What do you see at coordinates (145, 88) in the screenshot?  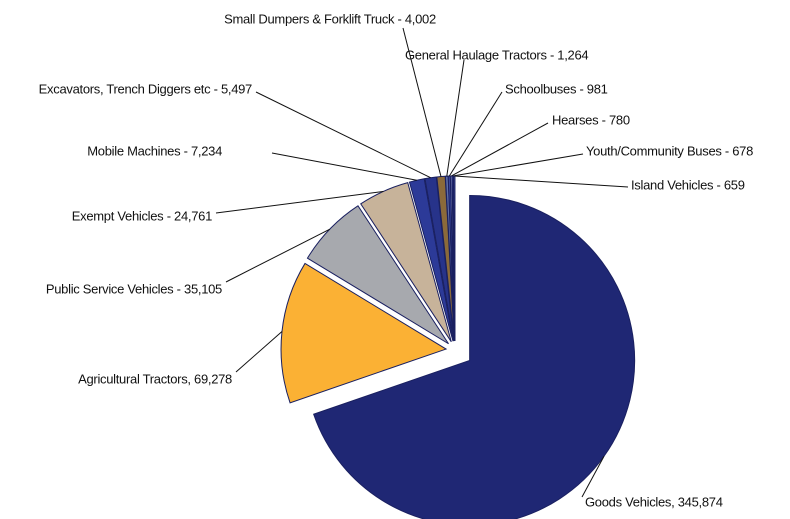 I see `slice-label: Excavators, Trench Diggers etc - 5,497` at bounding box center [145, 88].